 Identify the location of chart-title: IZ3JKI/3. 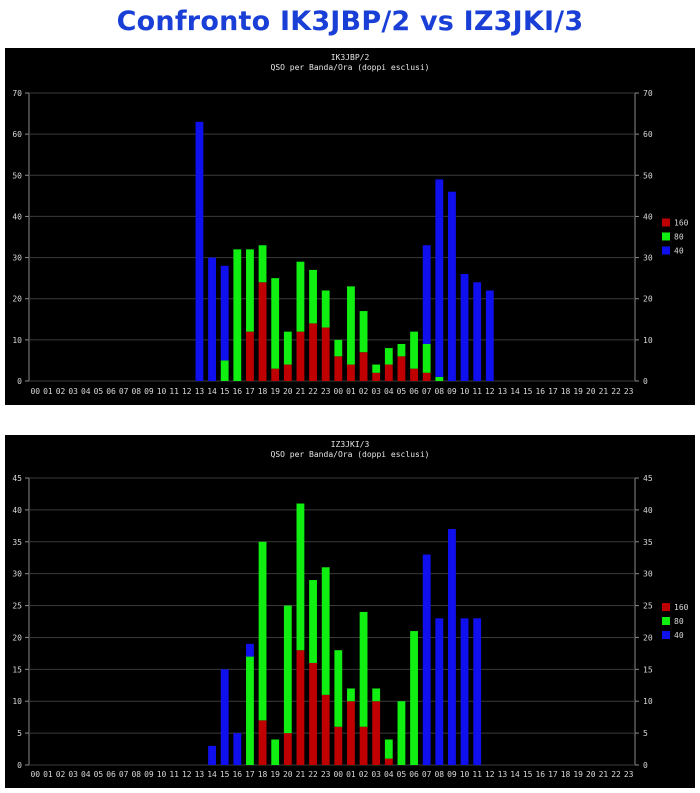
(350, 444).